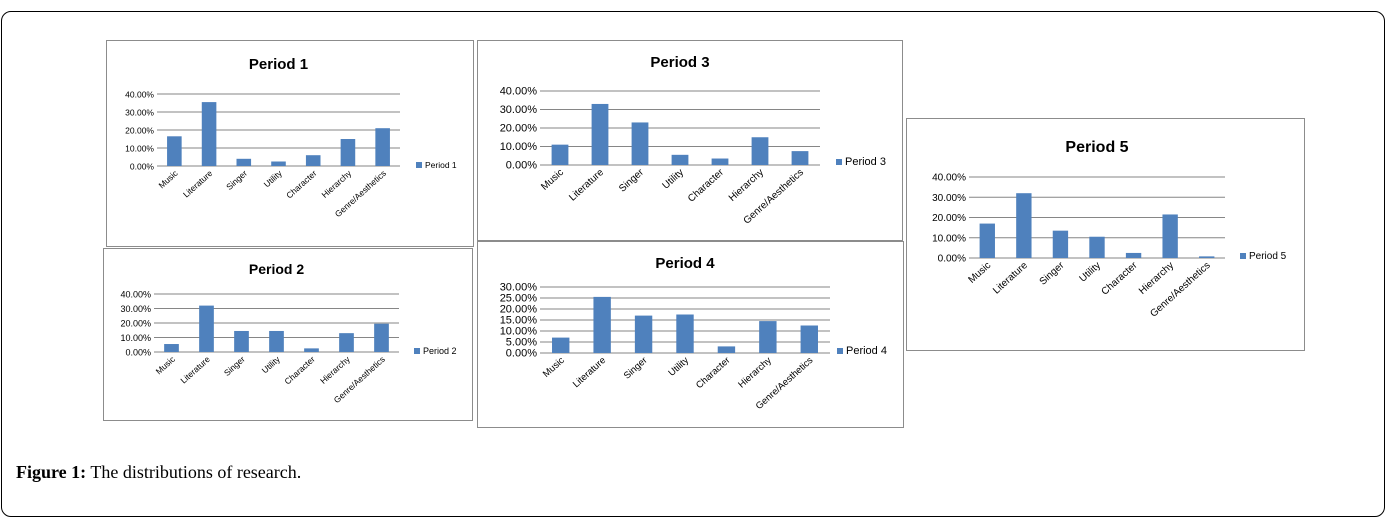 This screenshot has height=519, width=1389. What do you see at coordinates (685, 263) in the screenshot?
I see `chart-title: Period 4` at bounding box center [685, 263].